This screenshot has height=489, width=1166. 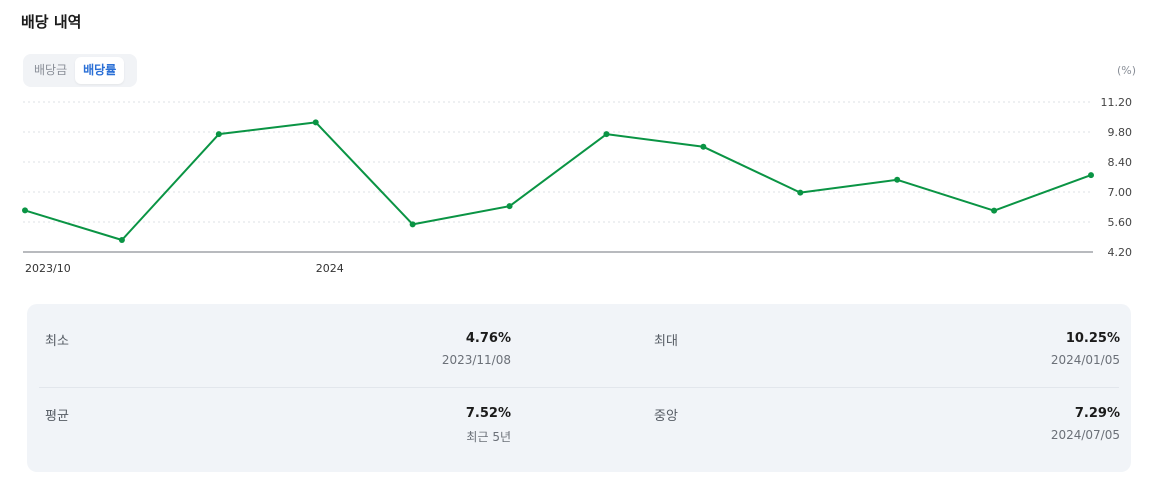 I want to click on y-tick-label: 11.20, so click(x=1117, y=102).